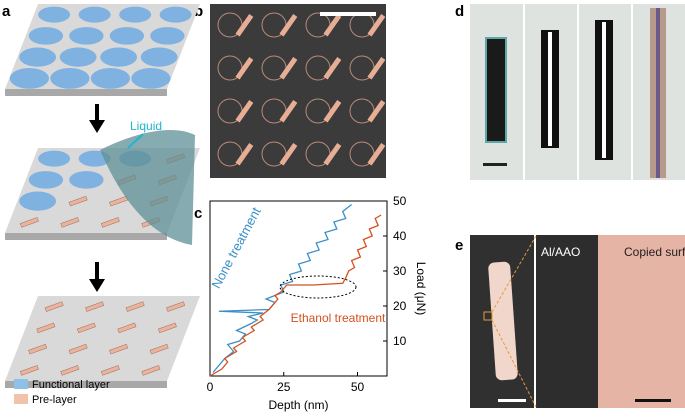 This screenshot has width=685, height=418. What do you see at coordinates (400, 306) in the screenshot?
I see `y-tick-label: 20` at bounding box center [400, 306].